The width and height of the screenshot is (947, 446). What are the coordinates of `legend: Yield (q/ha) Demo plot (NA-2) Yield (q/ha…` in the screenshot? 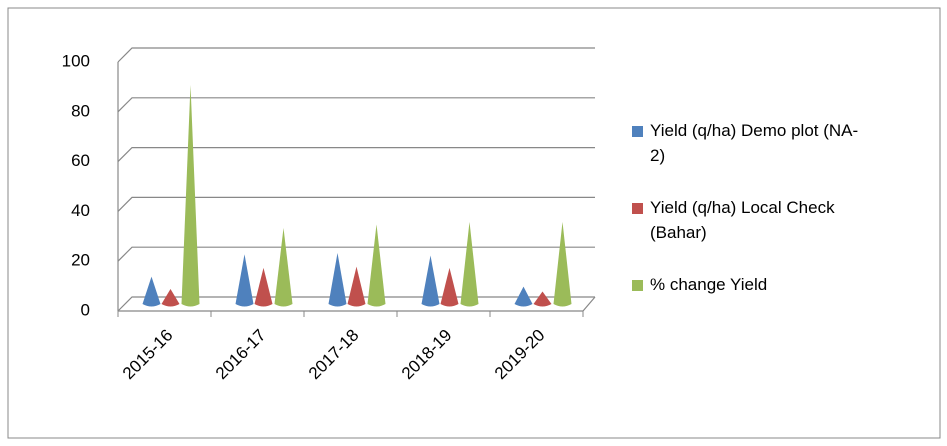 It's located at (752, 221).